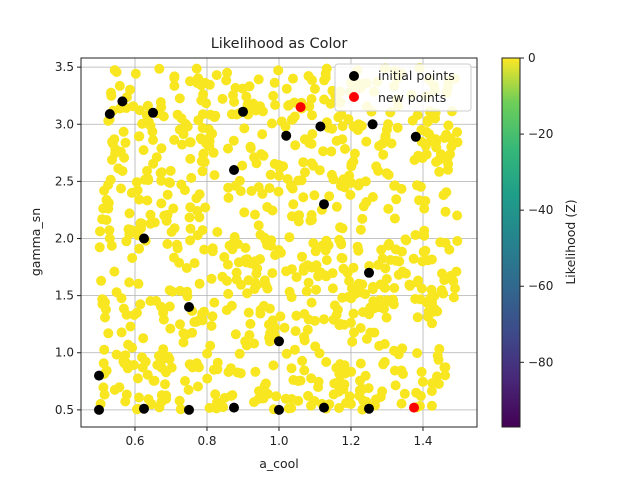 The width and height of the screenshot is (640, 480). I want to click on y-tick-label: 3.5, so click(64, 67).